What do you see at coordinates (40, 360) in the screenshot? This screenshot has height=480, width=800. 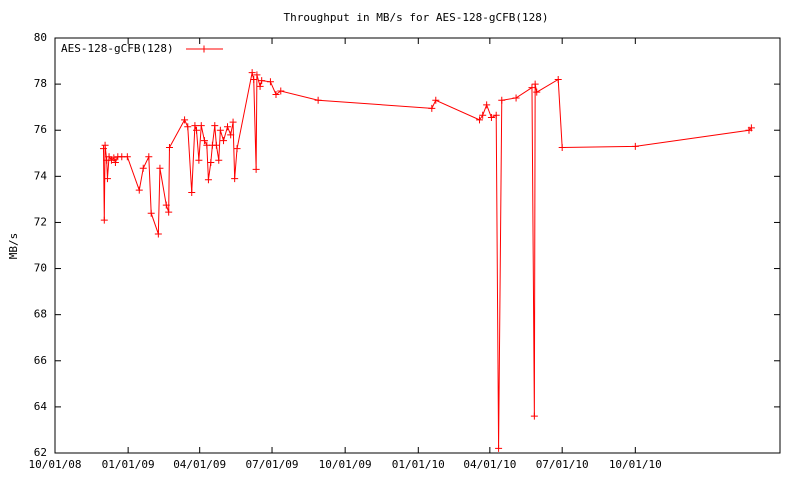 I see `y-tick-label: 66` at bounding box center [40, 360].